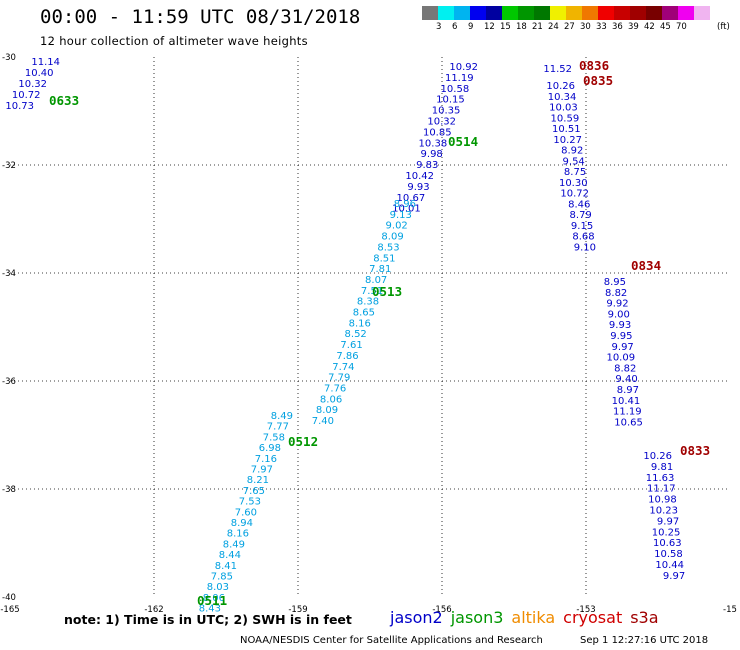  What do you see at coordinates (258, 480) in the screenshot?
I see `data-value-label: 8.21` at bounding box center [258, 480].